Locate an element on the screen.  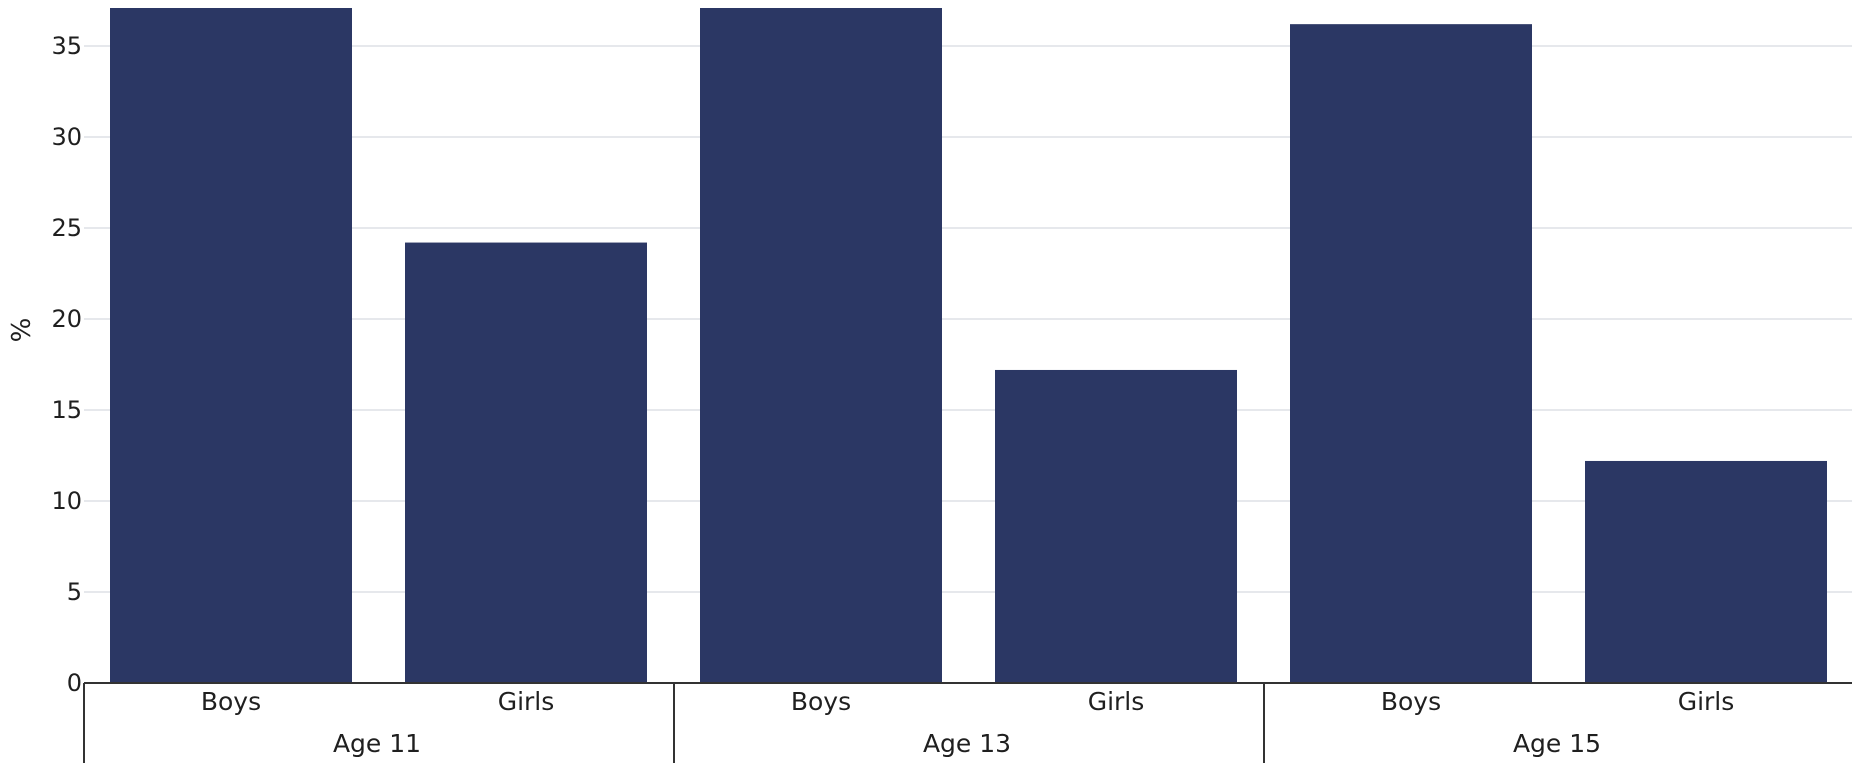
group-label: Age 13 is located at coordinates (967, 743).